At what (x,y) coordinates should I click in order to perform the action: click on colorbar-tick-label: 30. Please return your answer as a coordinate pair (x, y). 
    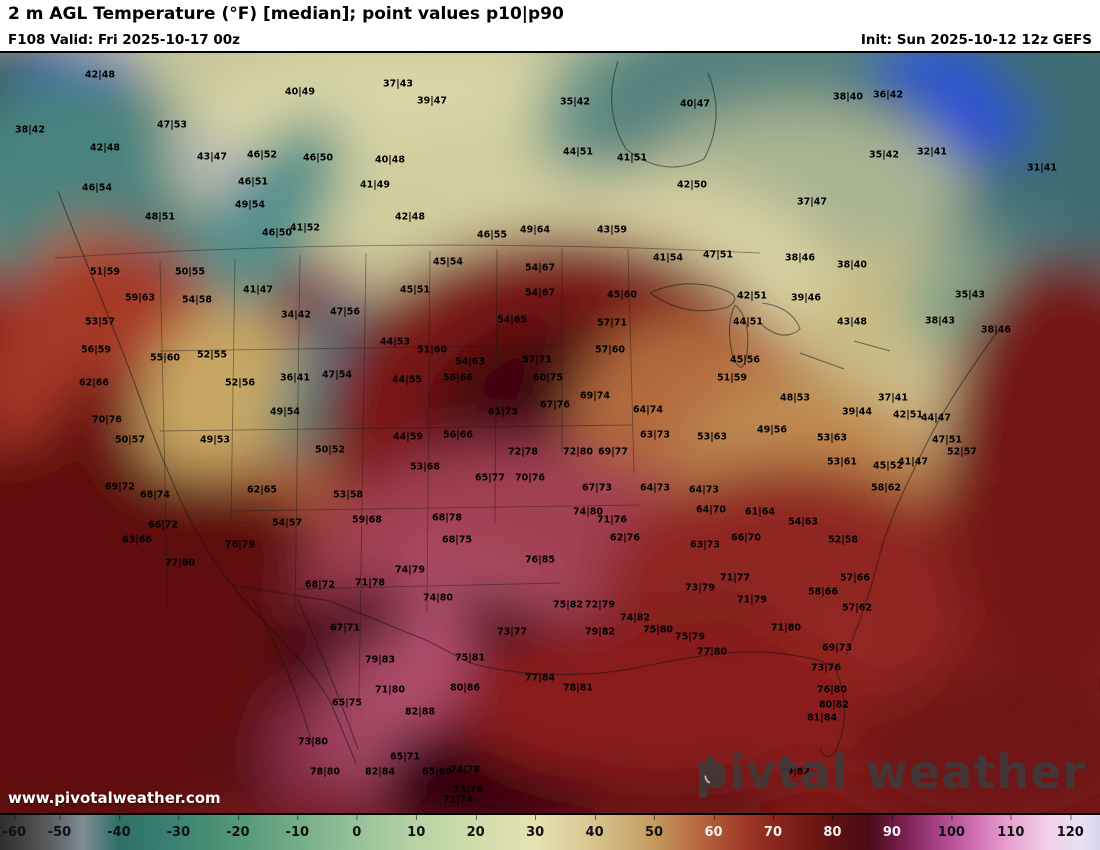
    Looking at the image, I should click on (535, 832).